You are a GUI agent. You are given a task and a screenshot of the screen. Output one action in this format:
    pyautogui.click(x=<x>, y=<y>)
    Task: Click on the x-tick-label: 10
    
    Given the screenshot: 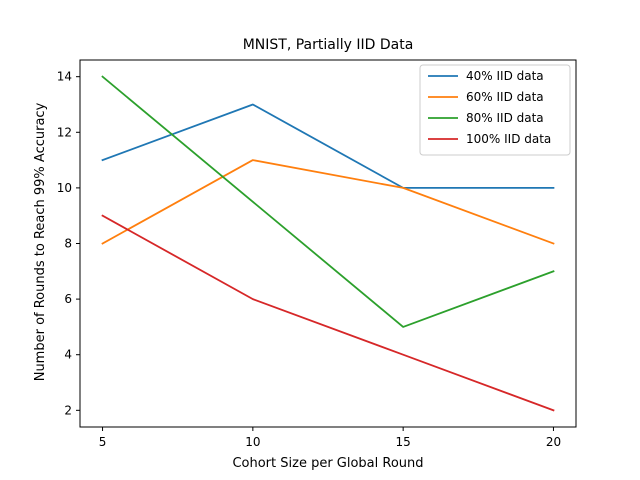 What is the action you would take?
    pyautogui.click(x=252, y=442)
    